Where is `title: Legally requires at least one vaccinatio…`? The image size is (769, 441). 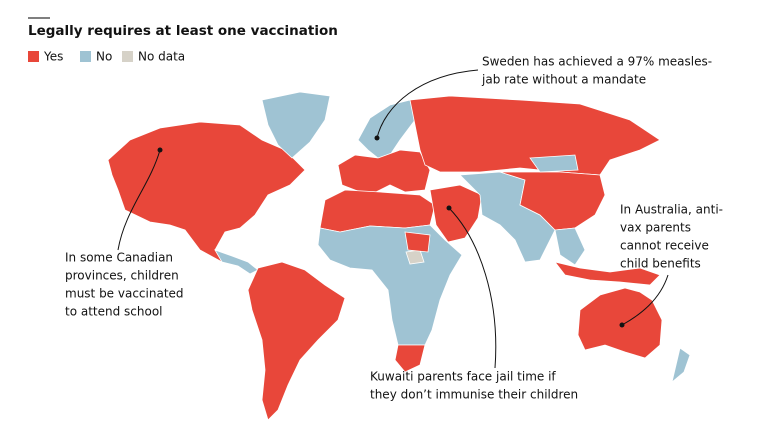 title: Legally requires at least one vaccinatio… is located at coordinates (183, 31).